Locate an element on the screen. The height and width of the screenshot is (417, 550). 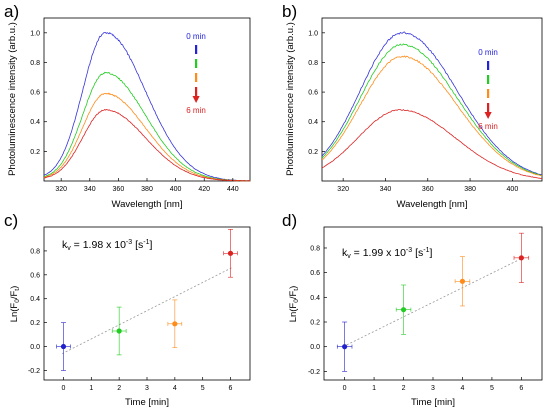
y-tick-label: 0.6 is located at coordinates (315, 273).